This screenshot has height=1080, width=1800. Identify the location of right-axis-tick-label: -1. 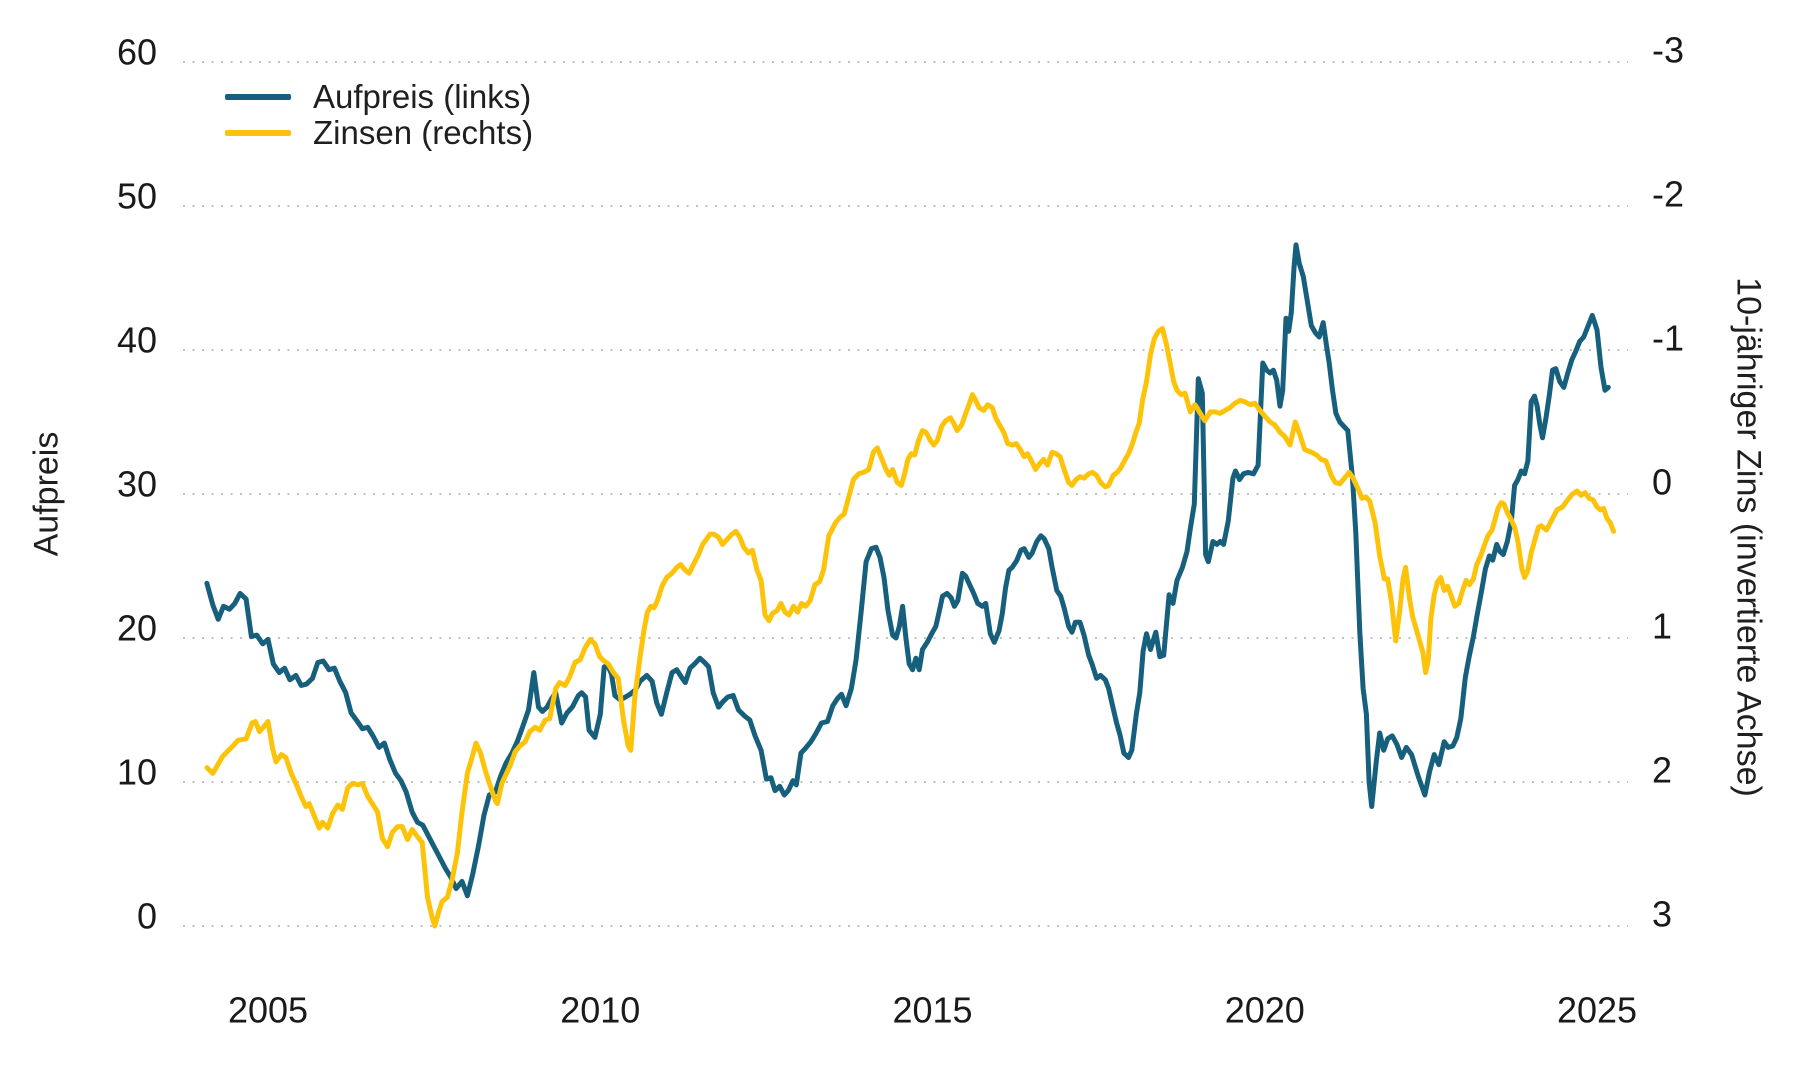
(1668, 338).